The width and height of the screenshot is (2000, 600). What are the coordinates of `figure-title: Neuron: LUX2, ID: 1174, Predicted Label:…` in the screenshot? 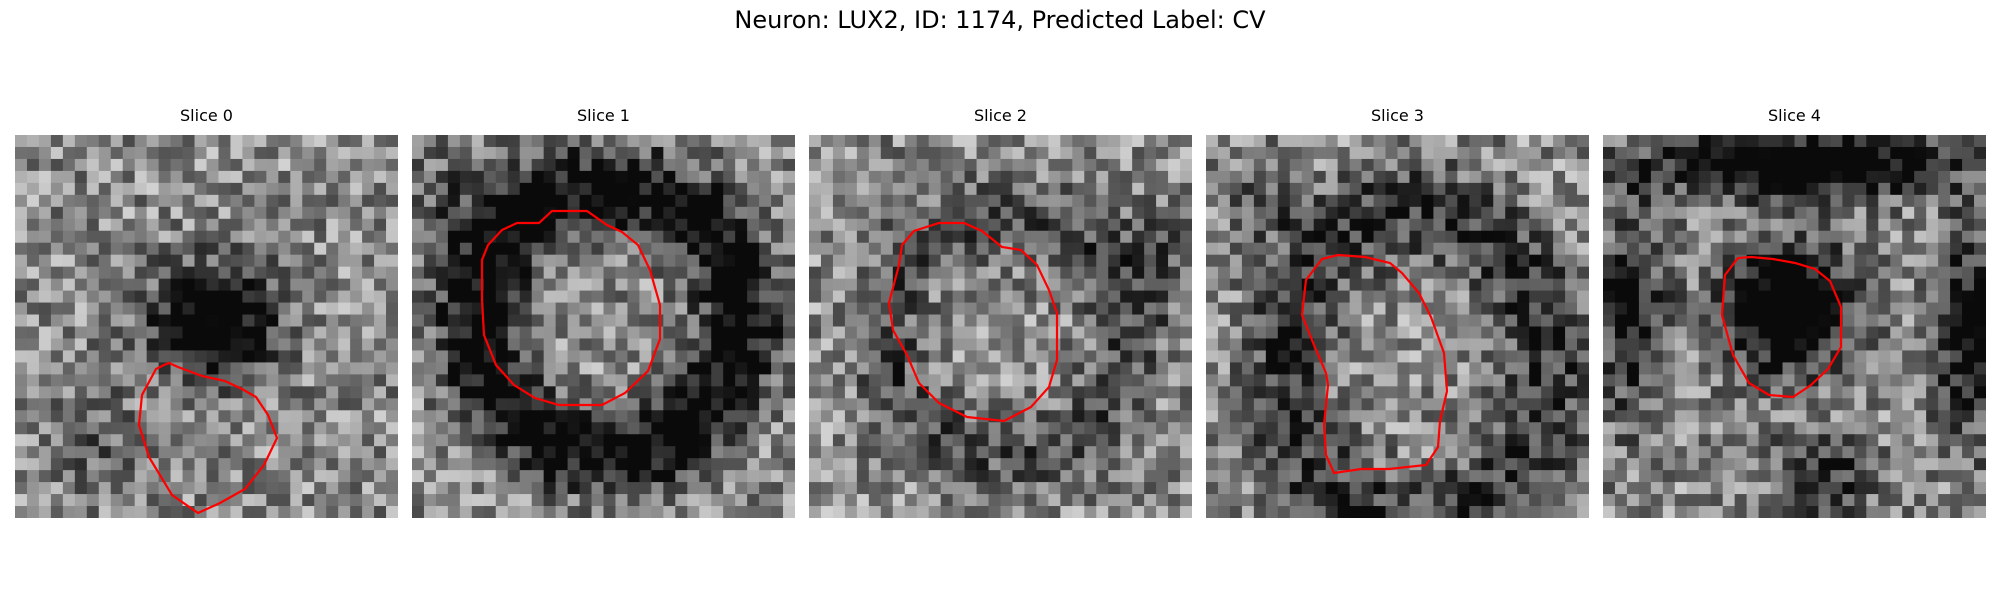 It's located at (1000, 20).